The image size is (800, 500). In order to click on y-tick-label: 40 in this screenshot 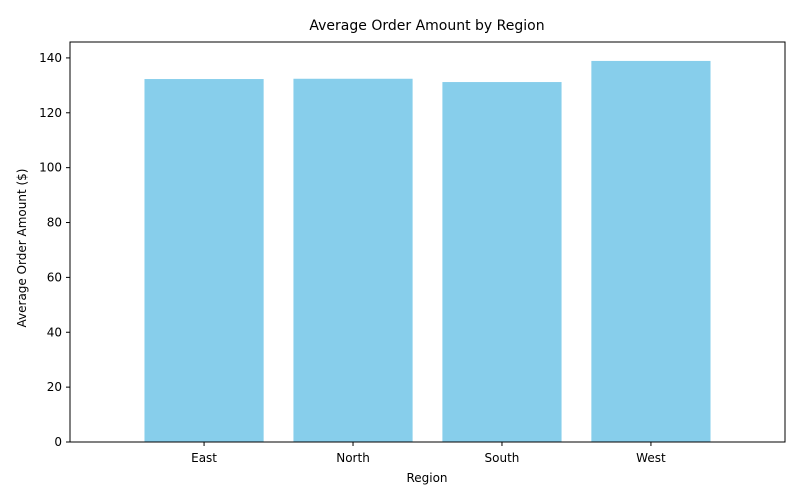, I will do `click(54, 332)`.